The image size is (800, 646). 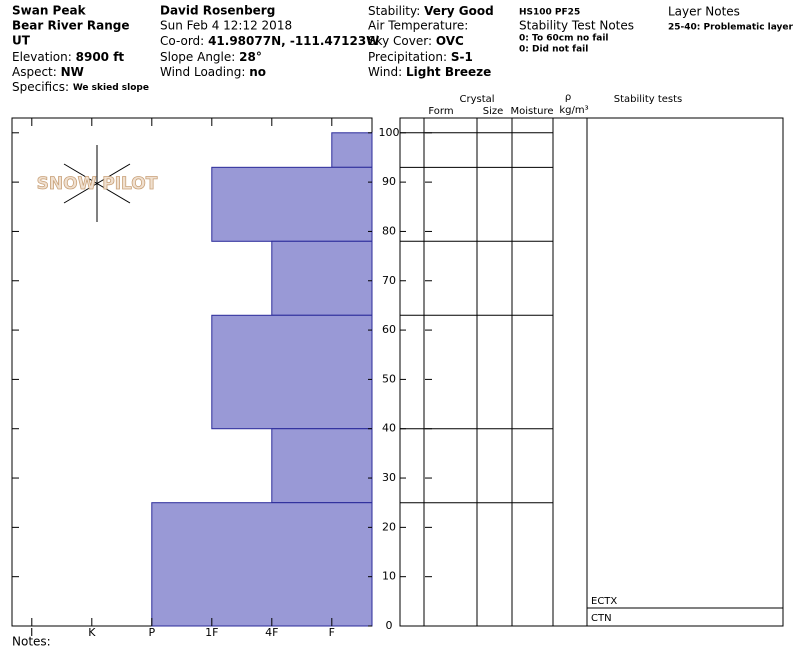 I want to click on column-header: Moisture, so click(x=531, y=111).